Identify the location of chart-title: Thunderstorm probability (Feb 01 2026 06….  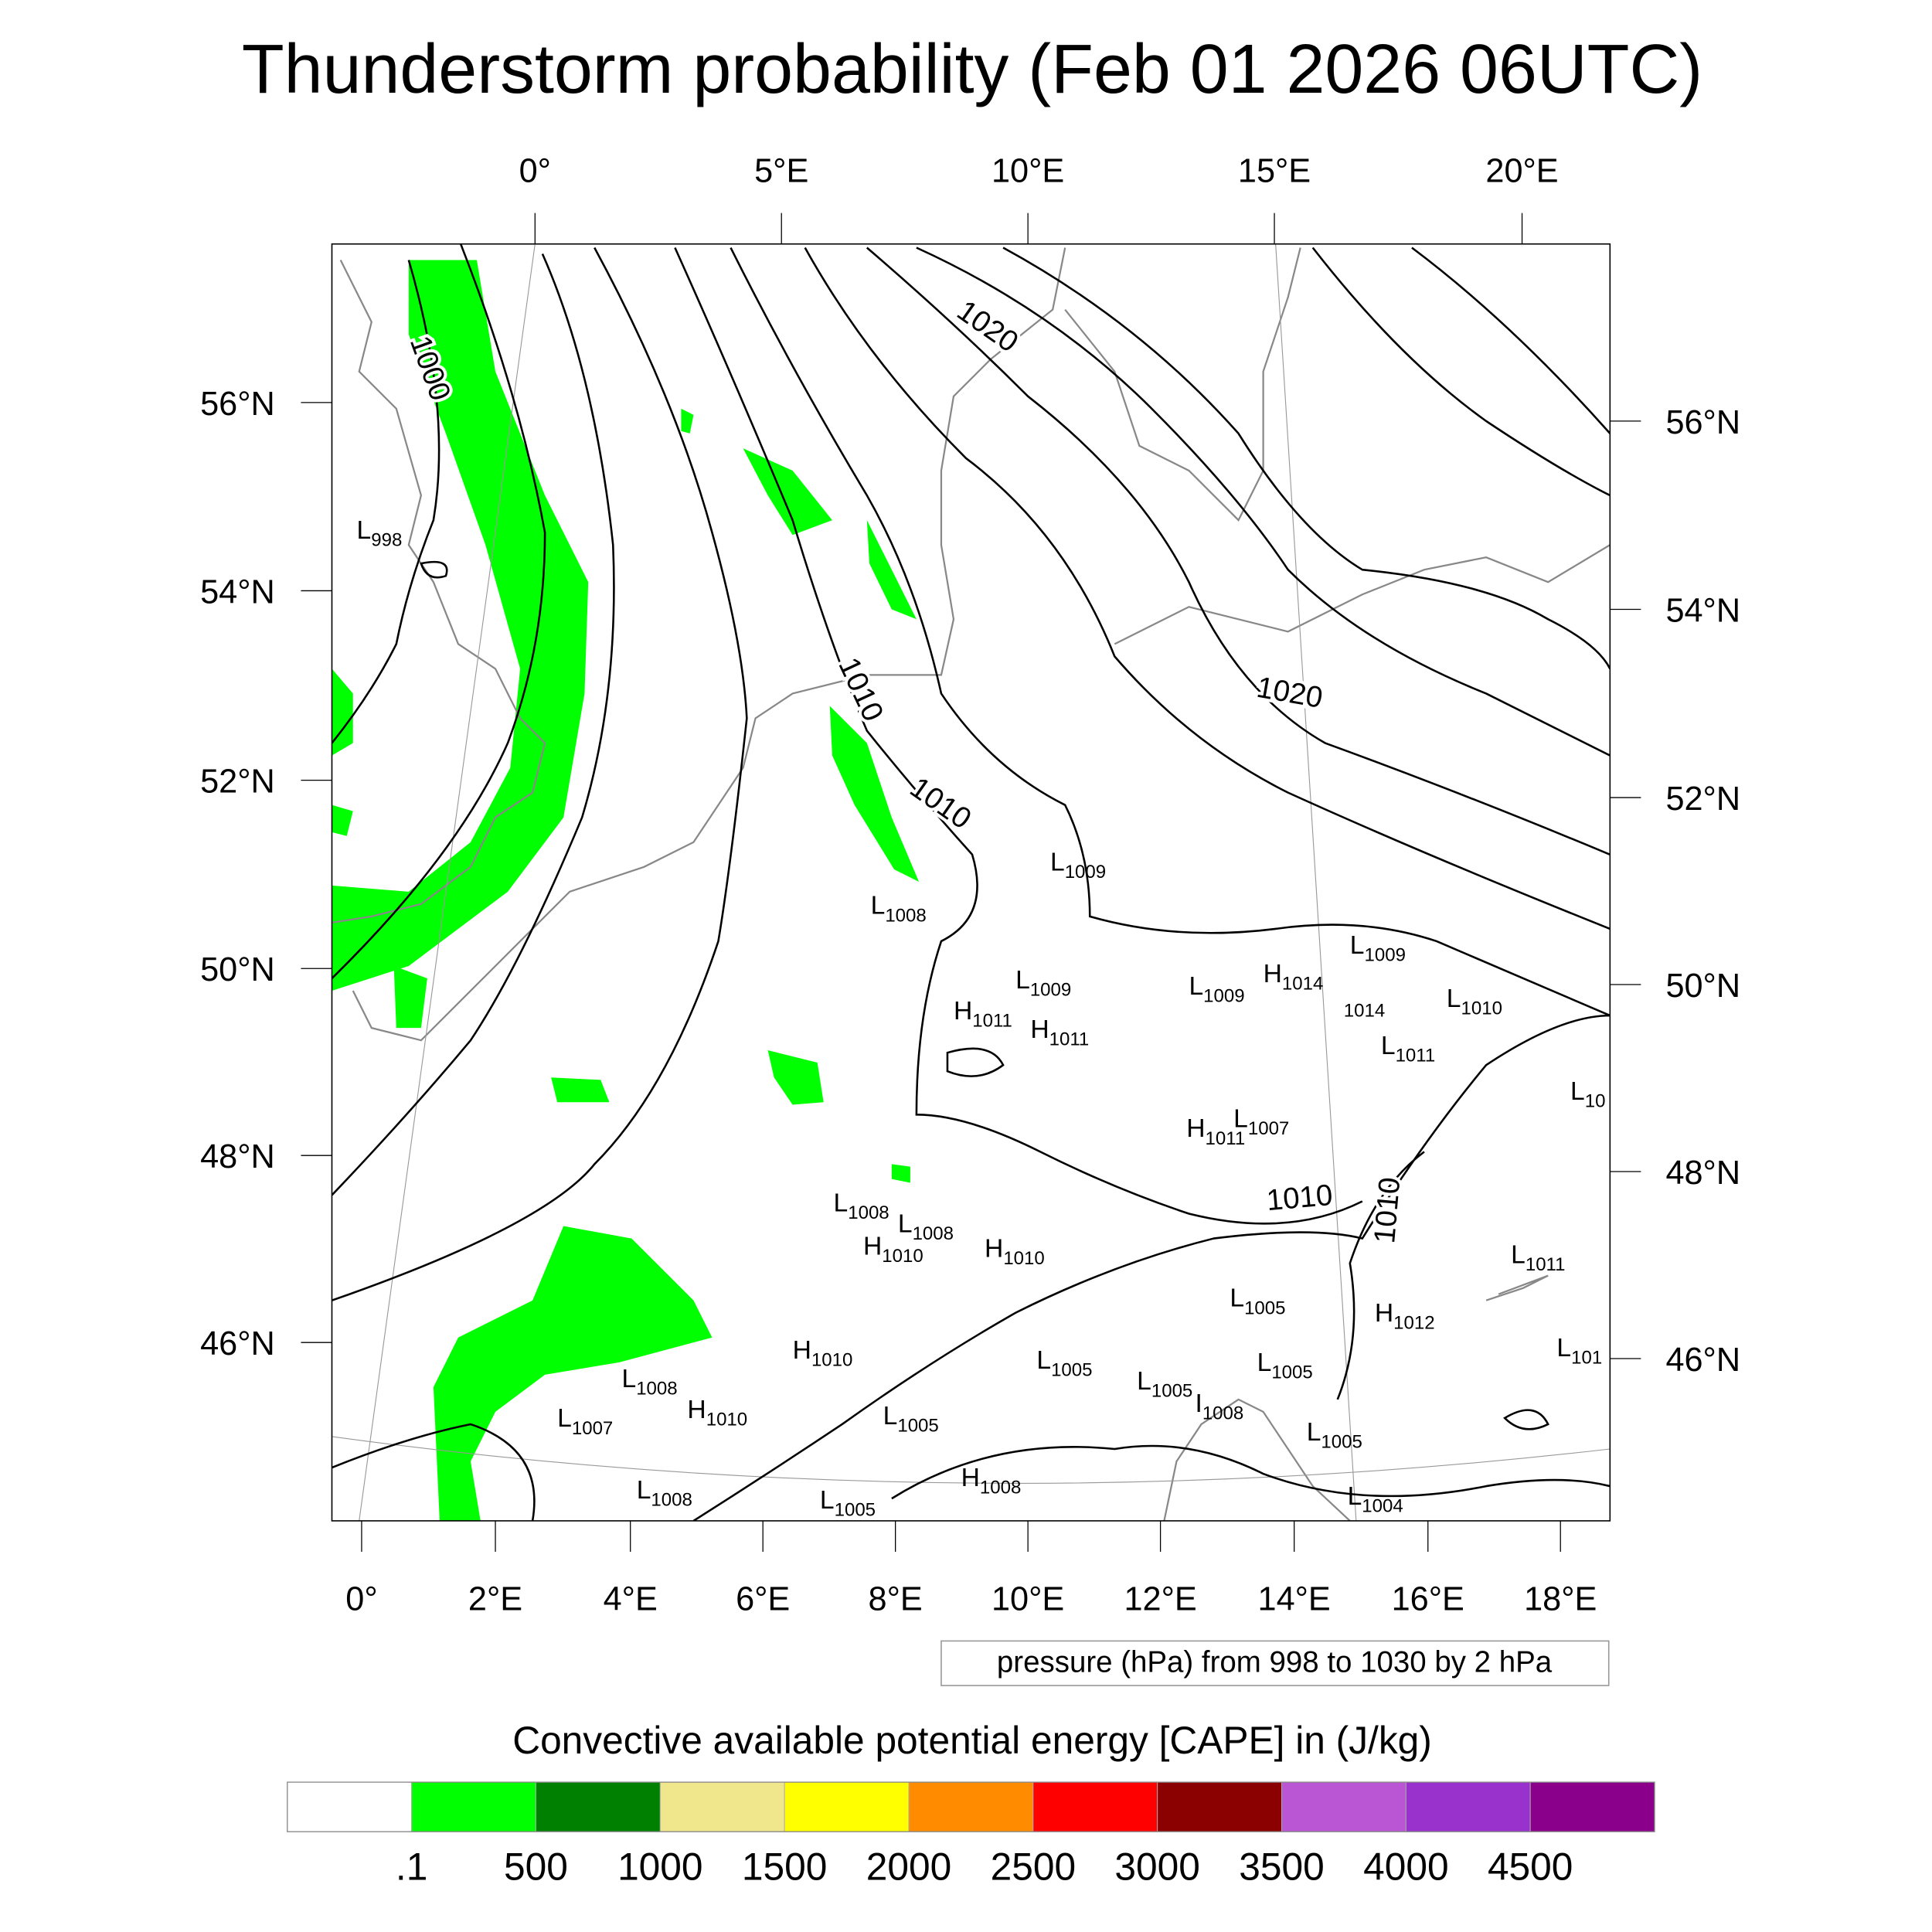
(972, 70).